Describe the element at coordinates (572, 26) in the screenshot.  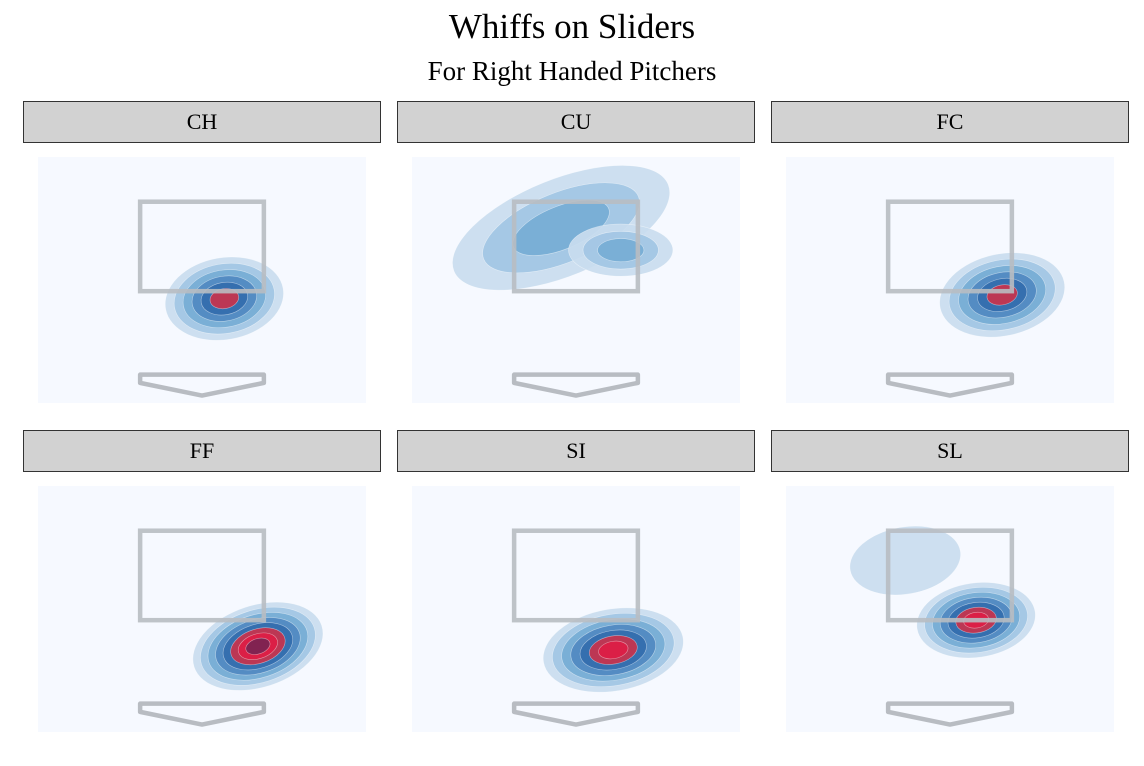
I see `chart-title: Whiffs on Sliders` at that location.